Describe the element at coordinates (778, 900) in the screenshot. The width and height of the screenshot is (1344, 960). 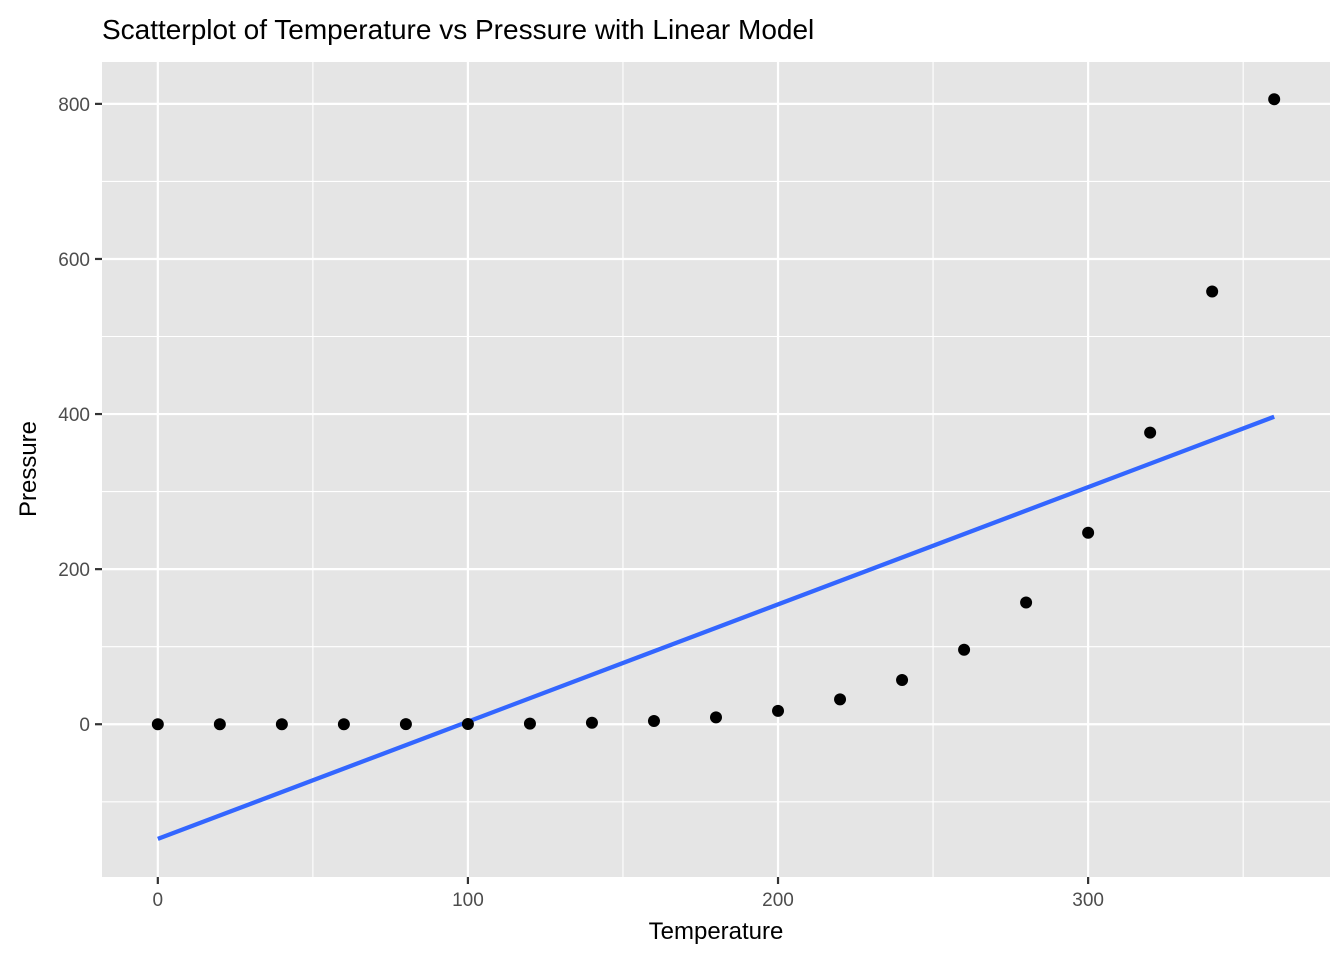
I see `x-tick-label: 200` at that location.